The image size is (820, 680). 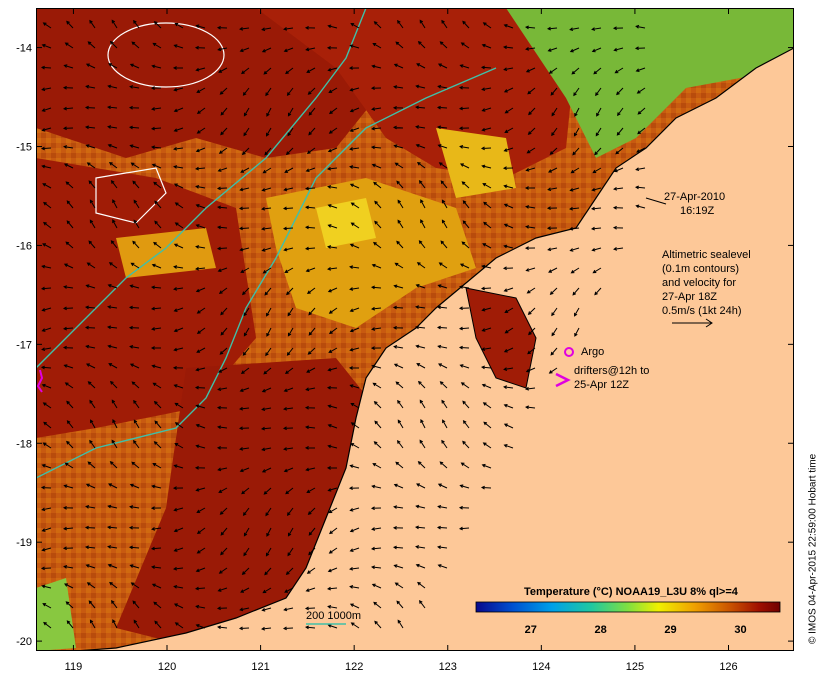 I want to click on drifter-marker, so click(x=563, y=380).